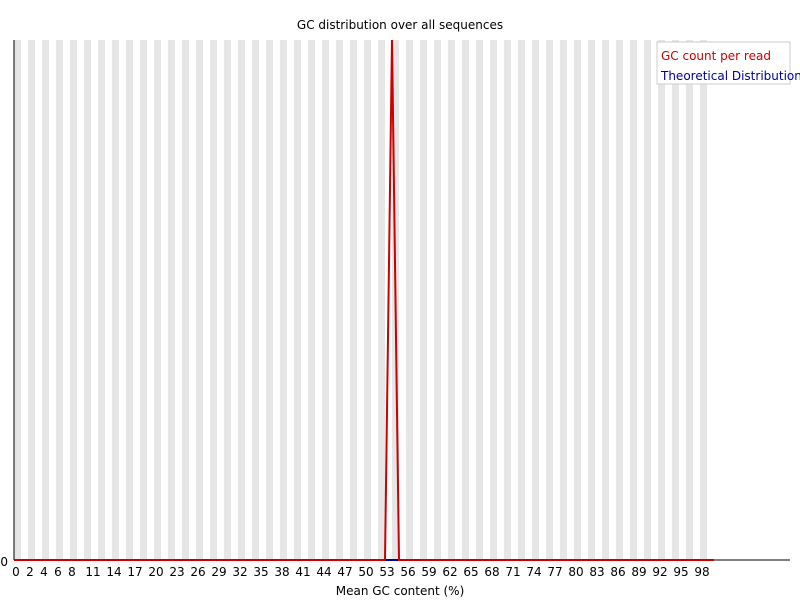 The height and width of the screenshot is (600, 800). What do you see at coordinates (596, 572) in the screenshot?
I see `x-tick-label: 83` at bounding box center [596, 572].